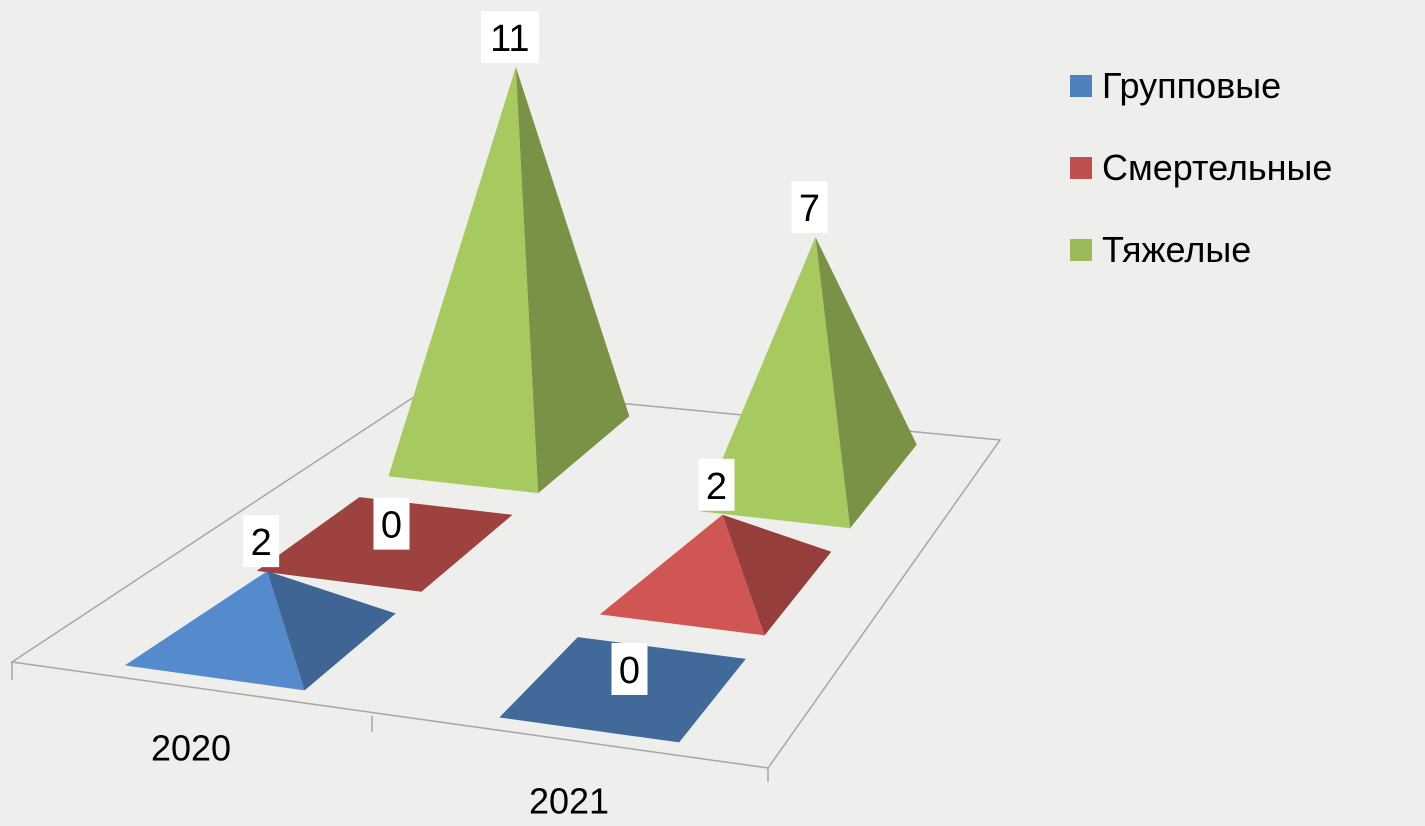  I want to click on bar-Тяжелые-2021, so click(775, 382).